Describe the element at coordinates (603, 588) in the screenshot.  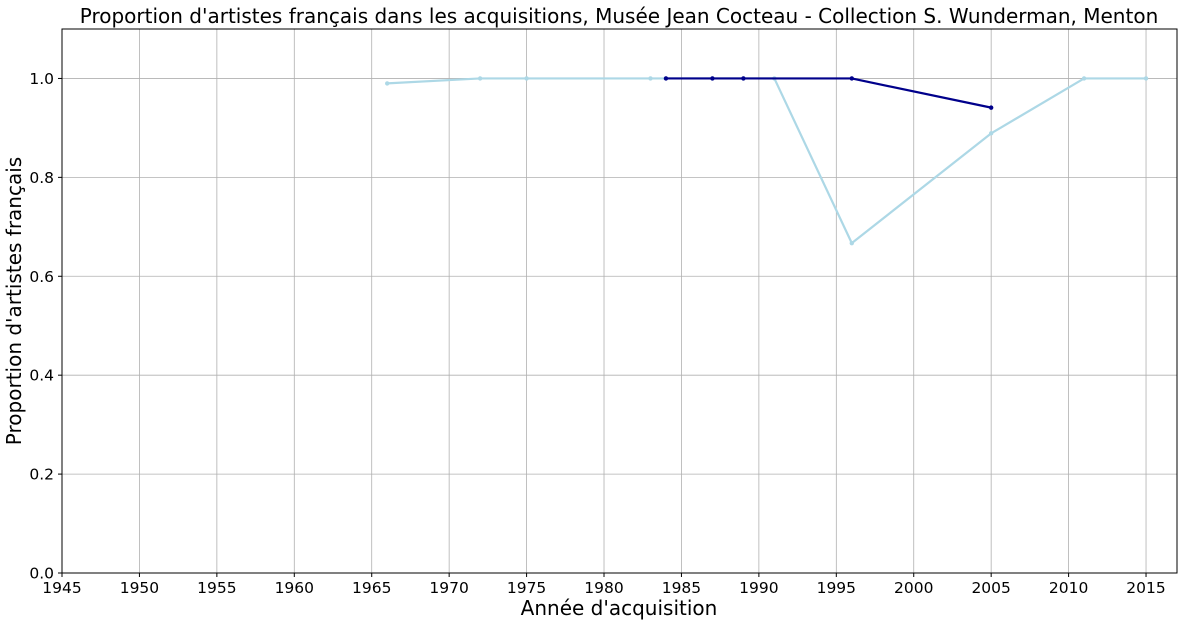
I see `x-tick-label: 1980` at that location.